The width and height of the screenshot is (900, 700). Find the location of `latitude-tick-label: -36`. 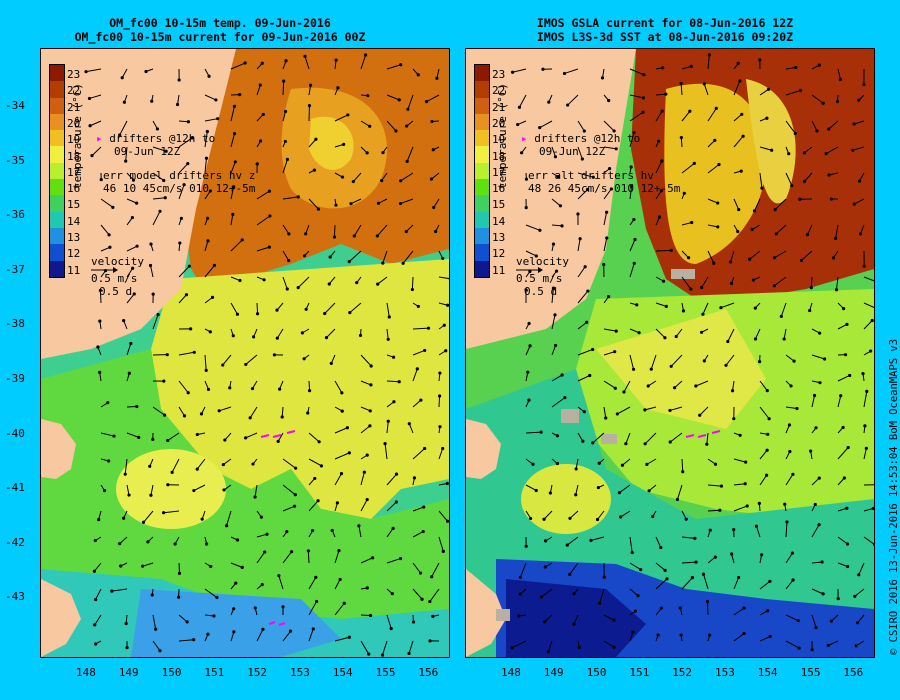

latitude-tick-label: -36 is located at coordinates (15, 215).